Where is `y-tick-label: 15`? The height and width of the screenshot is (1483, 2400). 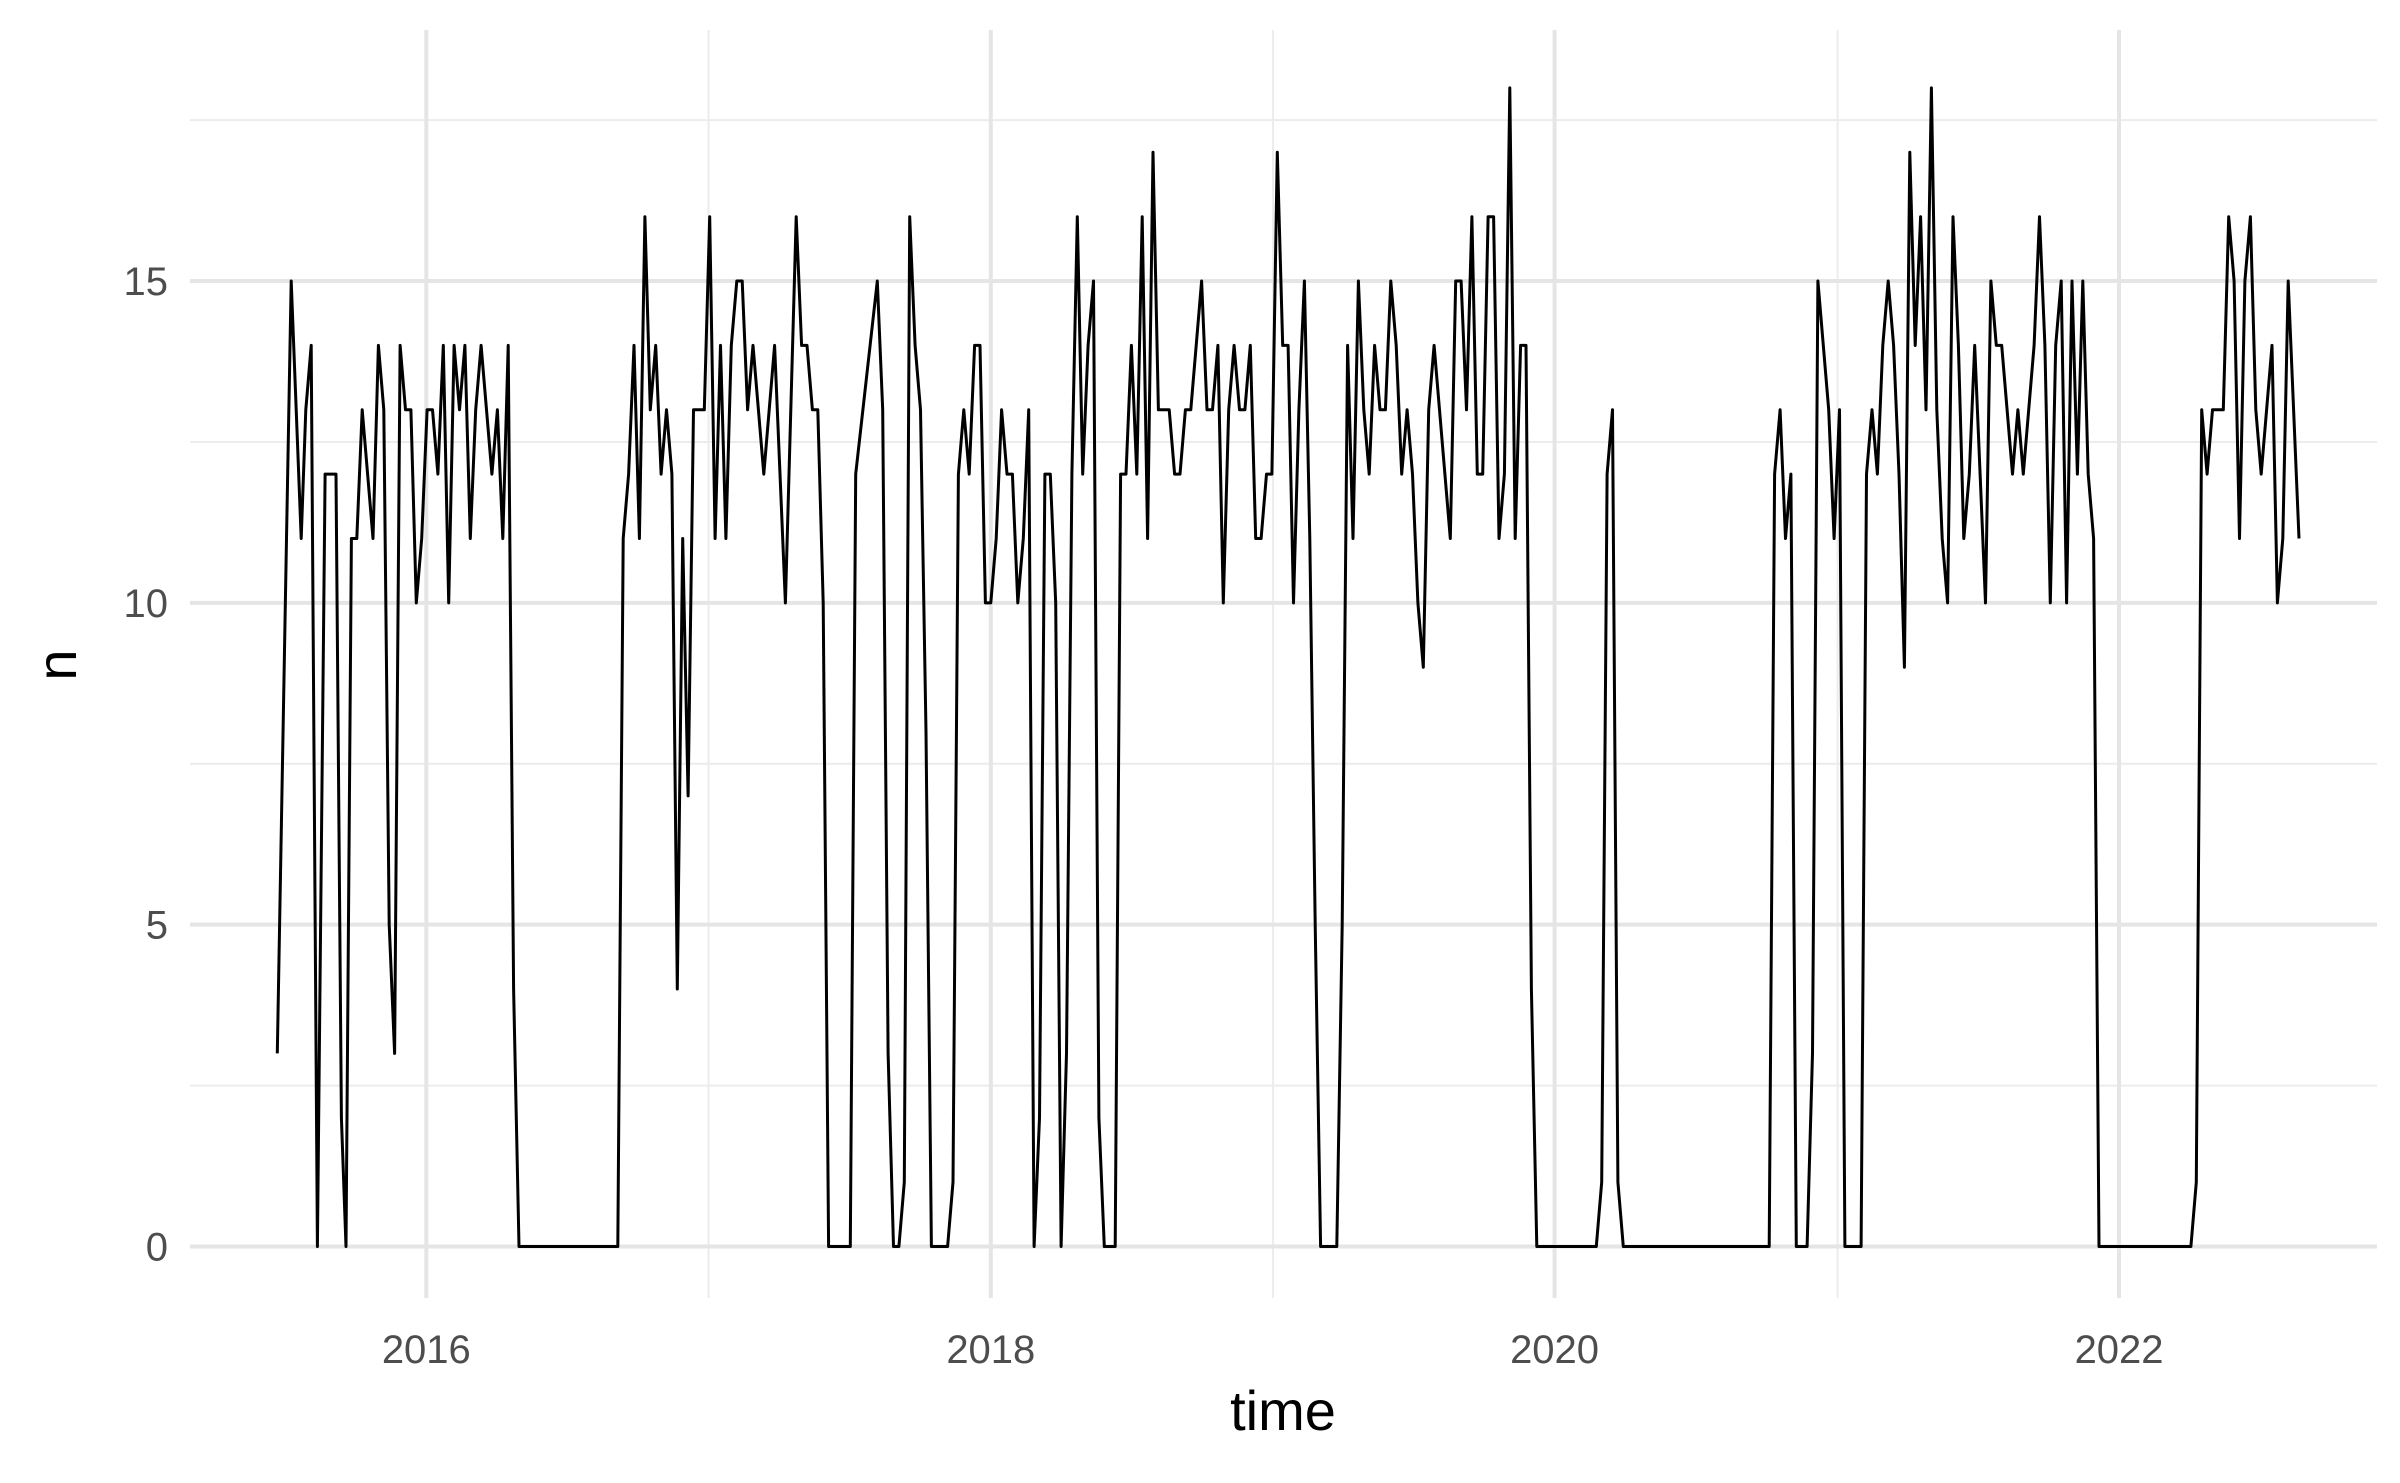
y-tick-label: 15 is located at coordinates (146, 282).